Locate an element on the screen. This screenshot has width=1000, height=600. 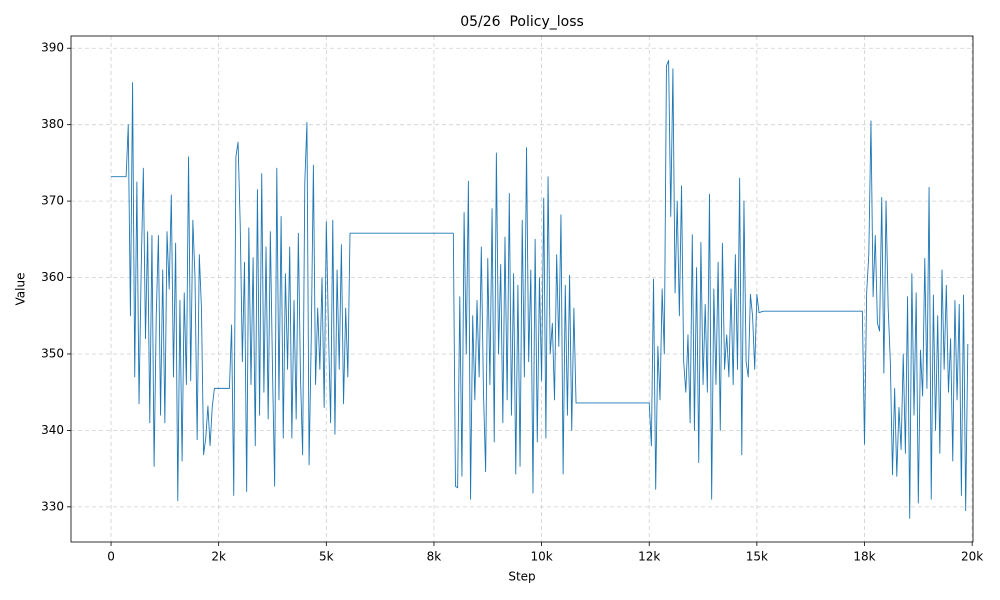
x-tick-label: 18k is located at coordinates (864, 557).